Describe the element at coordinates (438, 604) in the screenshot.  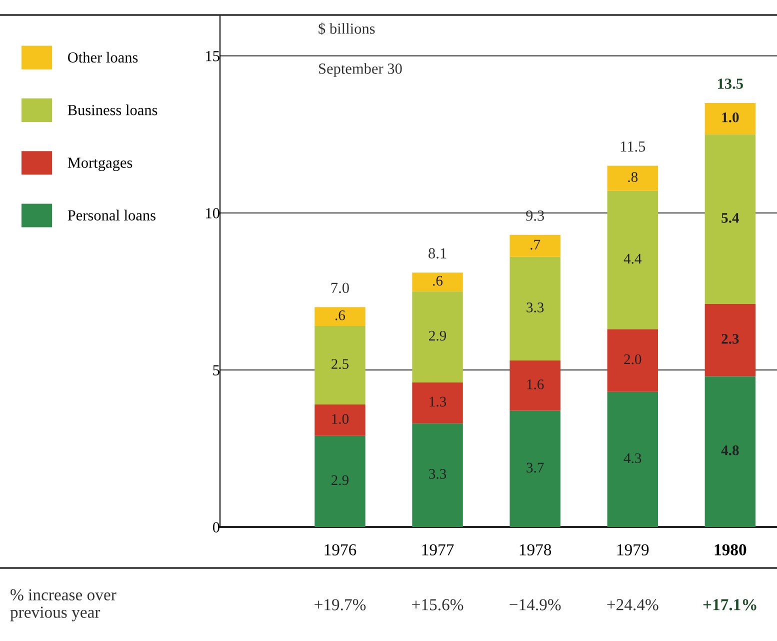
I see `text: +15.6%` at that location.